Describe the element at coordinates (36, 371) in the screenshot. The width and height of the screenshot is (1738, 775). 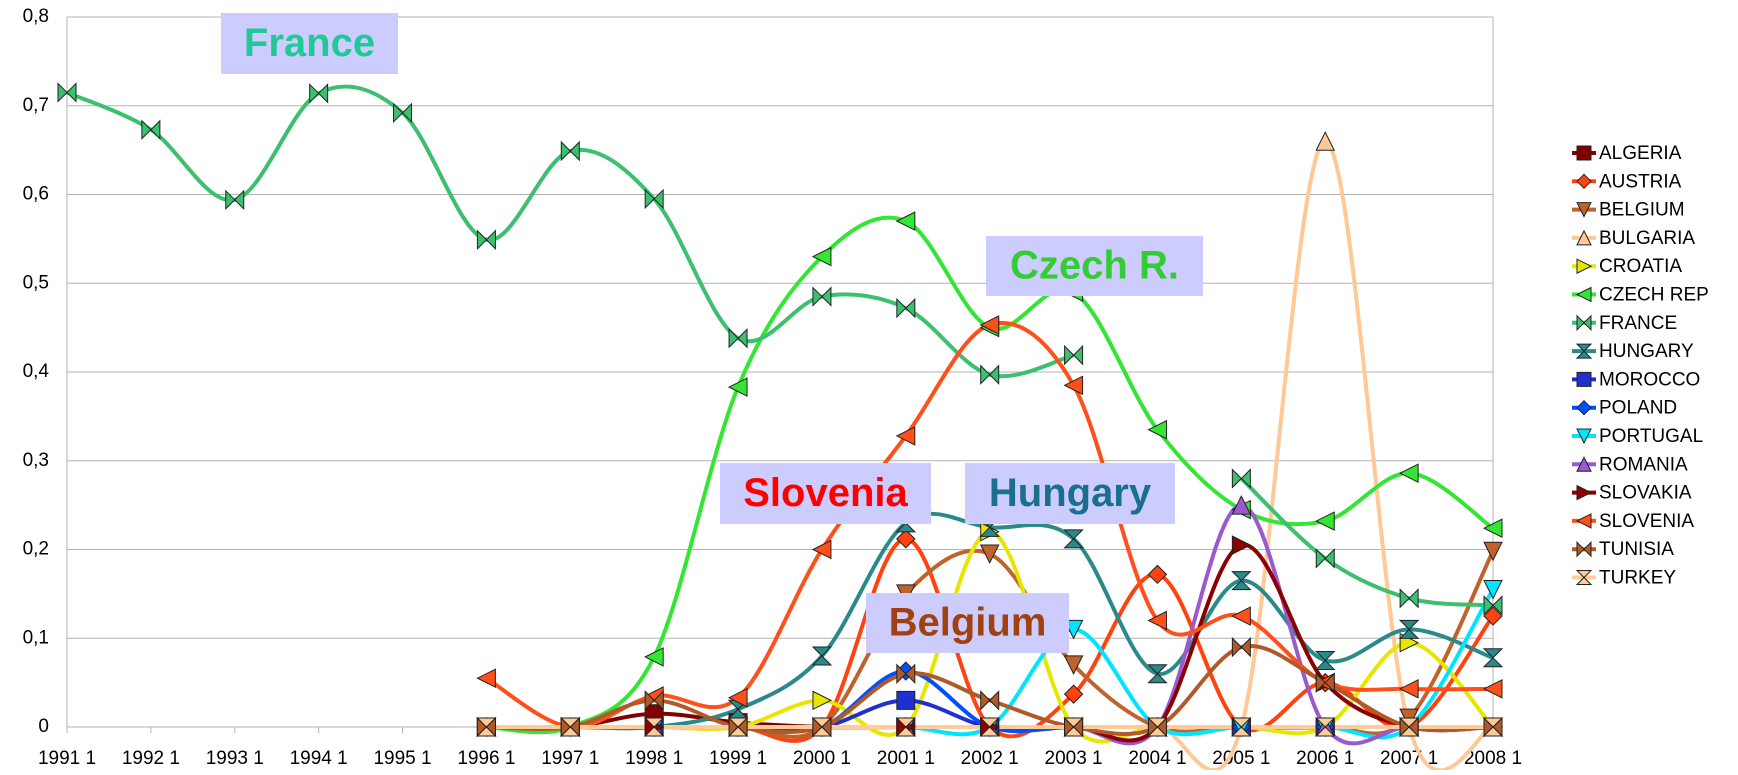
I see `y-tick-label: 0,4` at that location.